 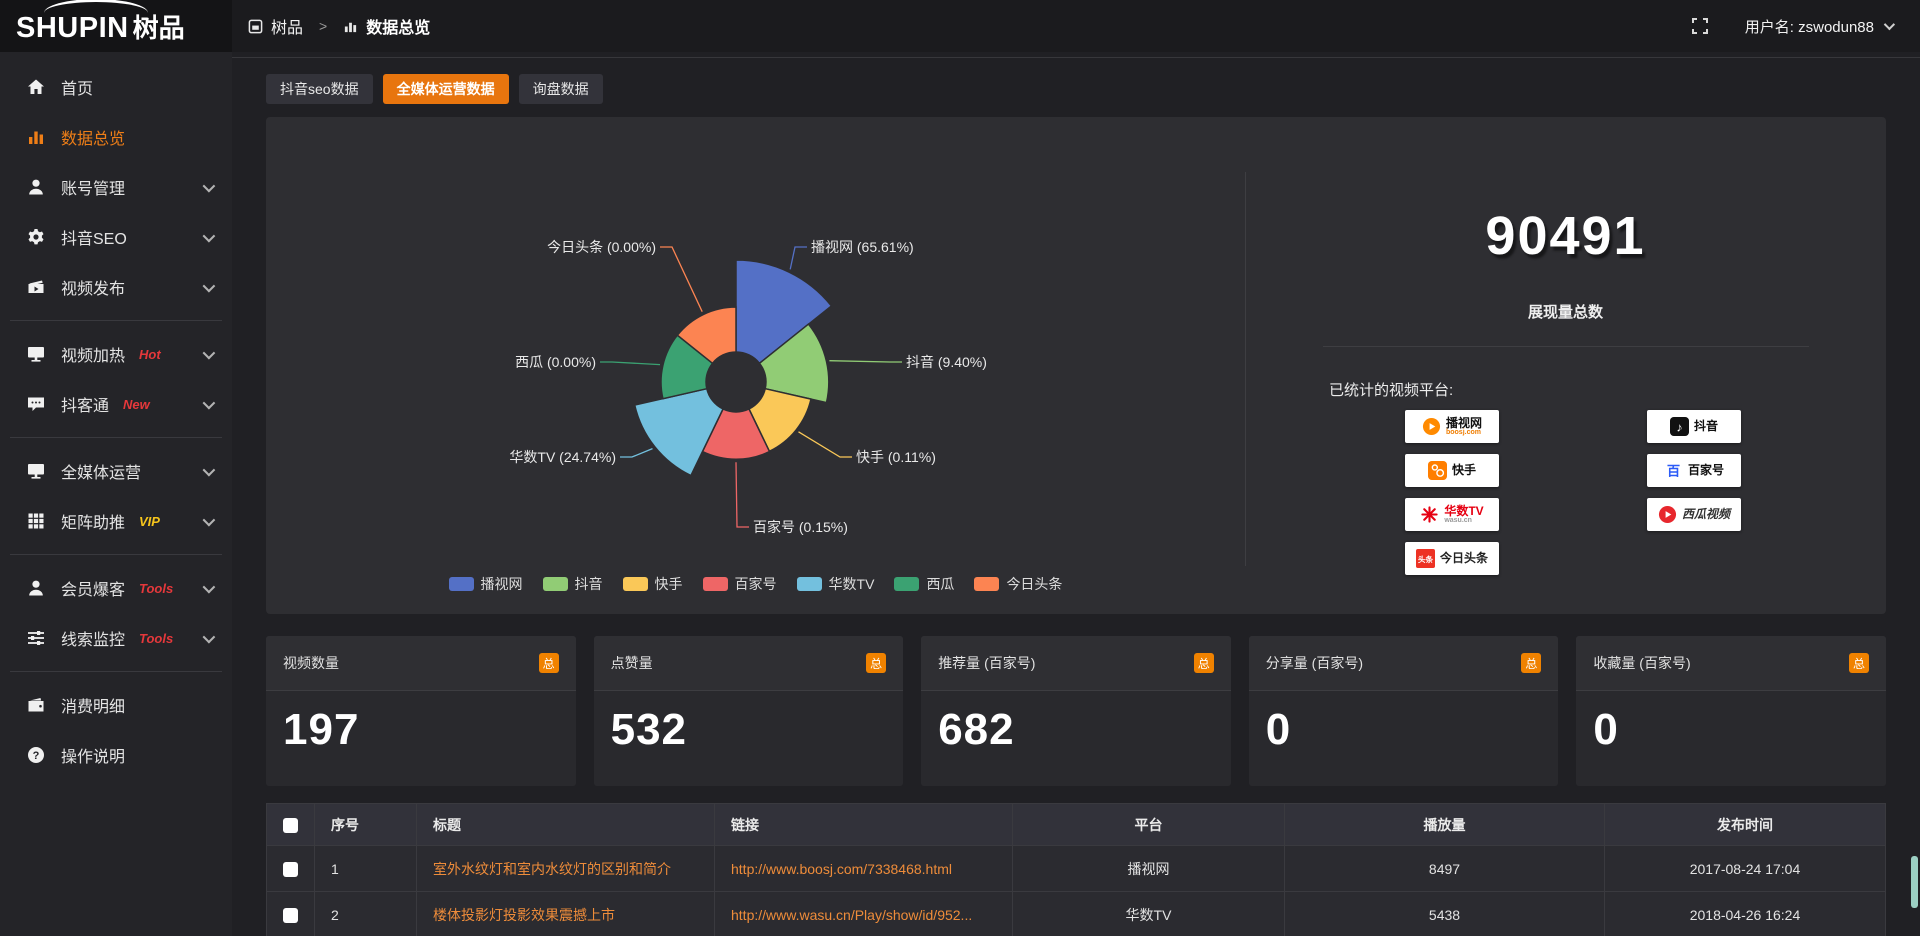 What do you see at coordinates (93, 590) in the screenshot?
I see `sidebar-item-label: 会员爆客` at bounding box center [93, 590].